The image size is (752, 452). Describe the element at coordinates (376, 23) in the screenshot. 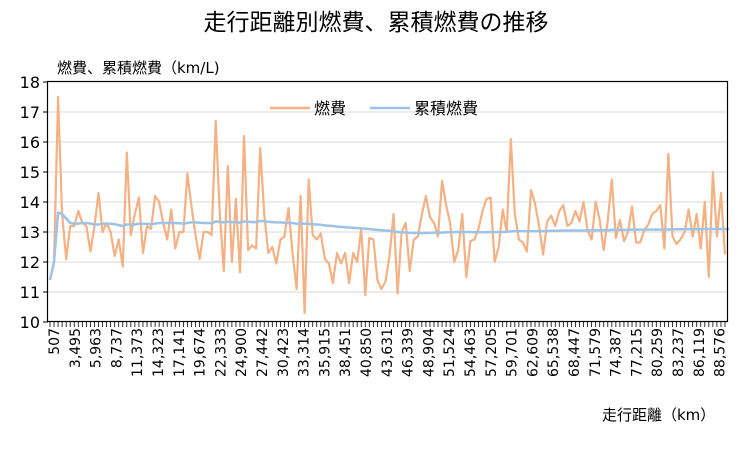

I see `chart-title: 走行距離別燃費、累積燃費の推移` at that location.